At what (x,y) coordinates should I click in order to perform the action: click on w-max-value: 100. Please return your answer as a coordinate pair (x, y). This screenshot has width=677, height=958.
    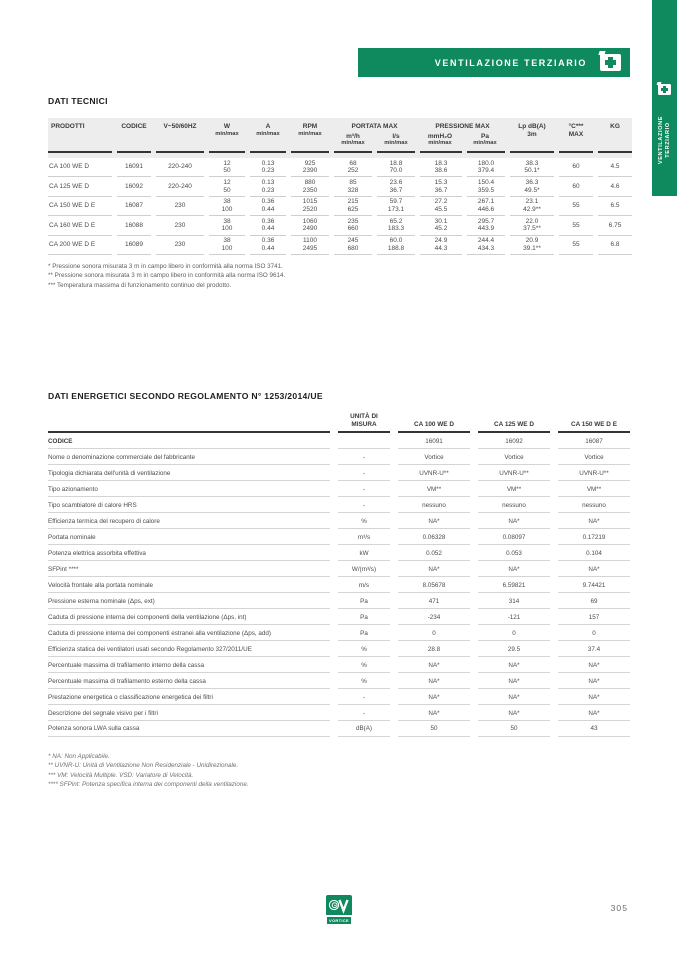
    Looking at the image, I should click on (227, 248).